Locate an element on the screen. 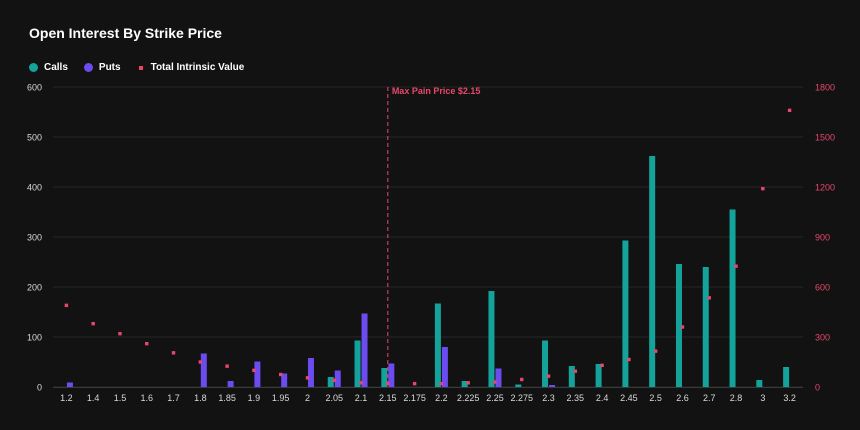  x-axis-tick-label: 2.7 is located at coordinates (709, 398).